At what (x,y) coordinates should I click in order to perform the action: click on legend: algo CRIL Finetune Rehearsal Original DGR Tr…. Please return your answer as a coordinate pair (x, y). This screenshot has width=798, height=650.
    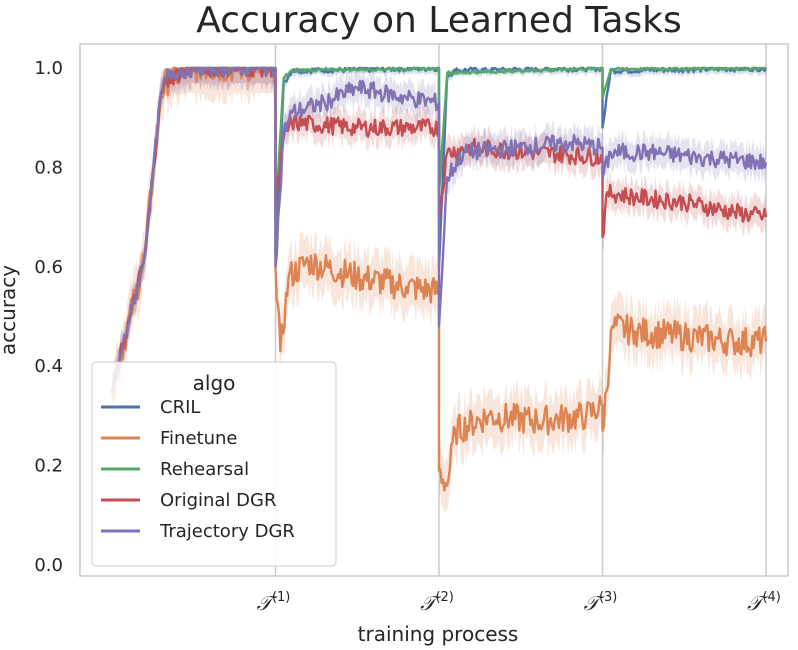
    Looking at the image, I should click on (214, 464).